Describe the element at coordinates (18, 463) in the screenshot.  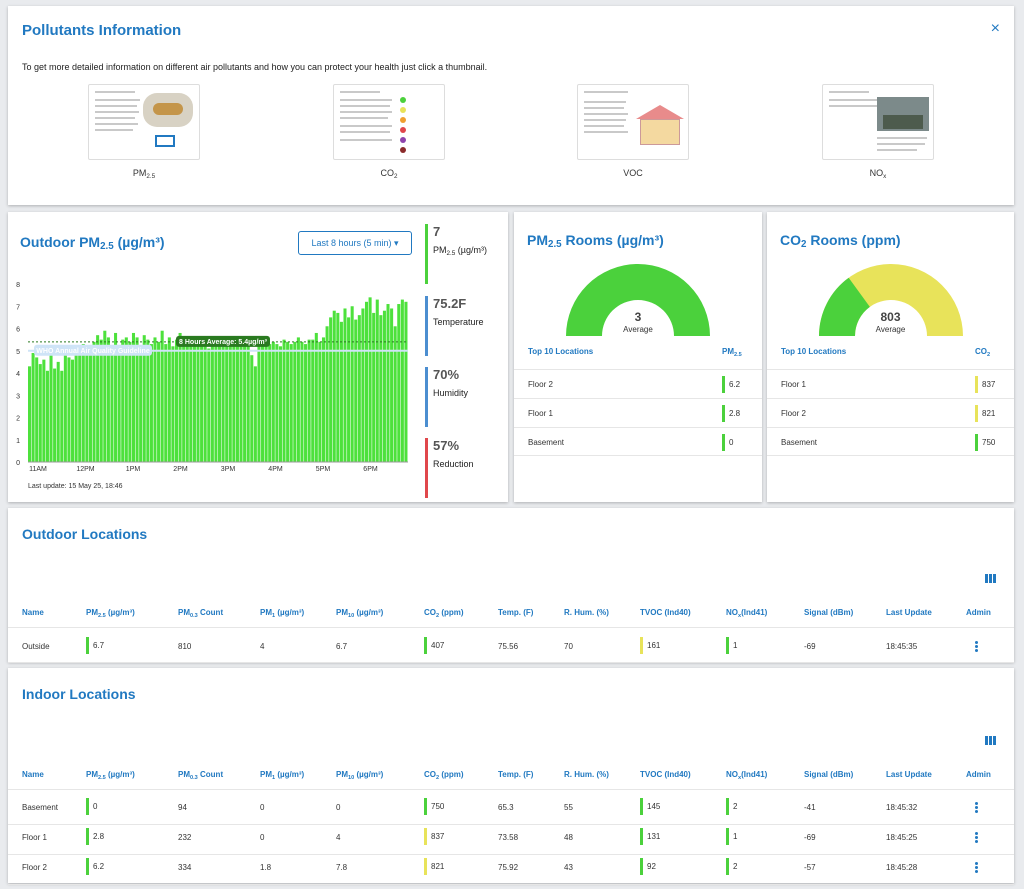
I see `y-tick-label: 0` at that location.